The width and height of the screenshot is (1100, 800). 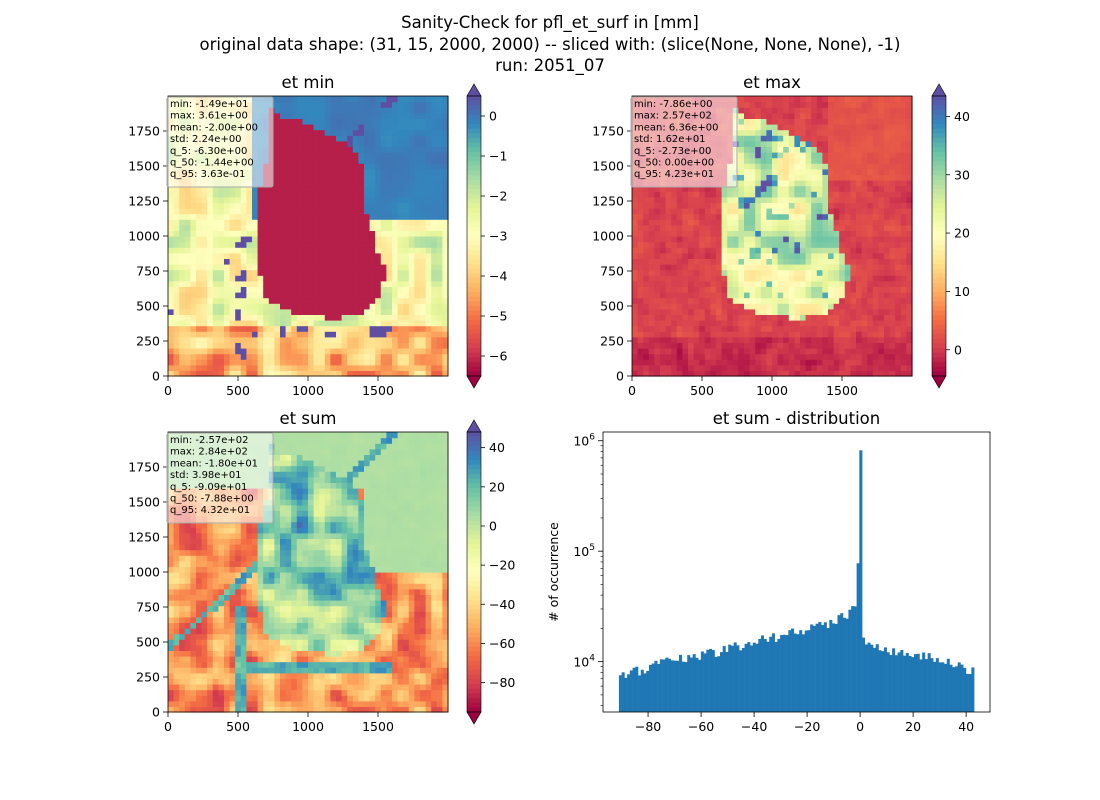 What do you see at coordinates (939, 90) in the screenshot?
I see `colorbar-extend-top` at bounding box center [939, 90].